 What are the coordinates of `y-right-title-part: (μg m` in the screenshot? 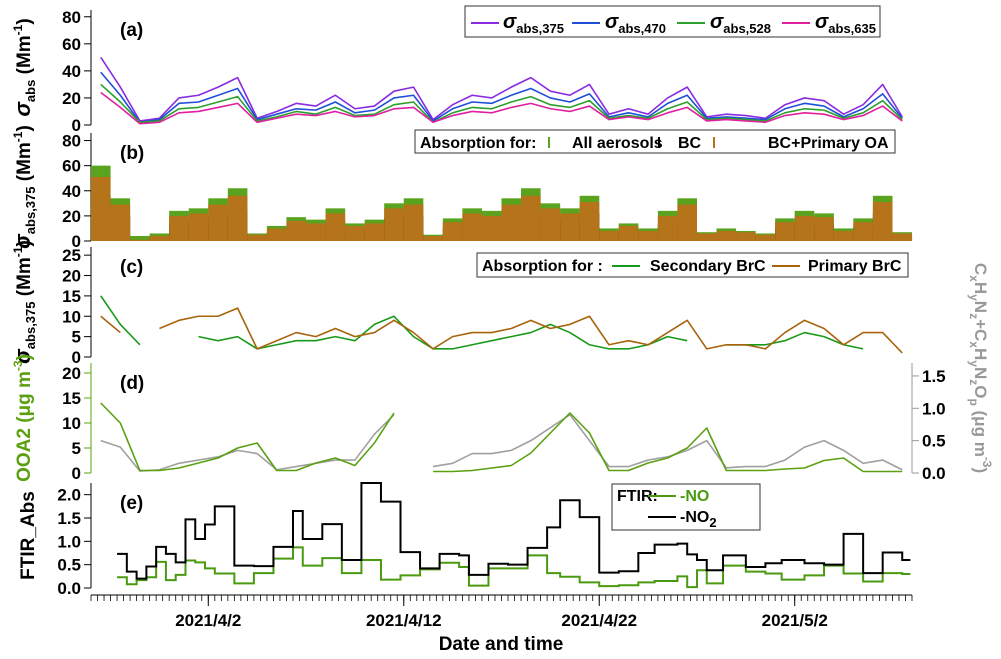 It's located at (980, 431).